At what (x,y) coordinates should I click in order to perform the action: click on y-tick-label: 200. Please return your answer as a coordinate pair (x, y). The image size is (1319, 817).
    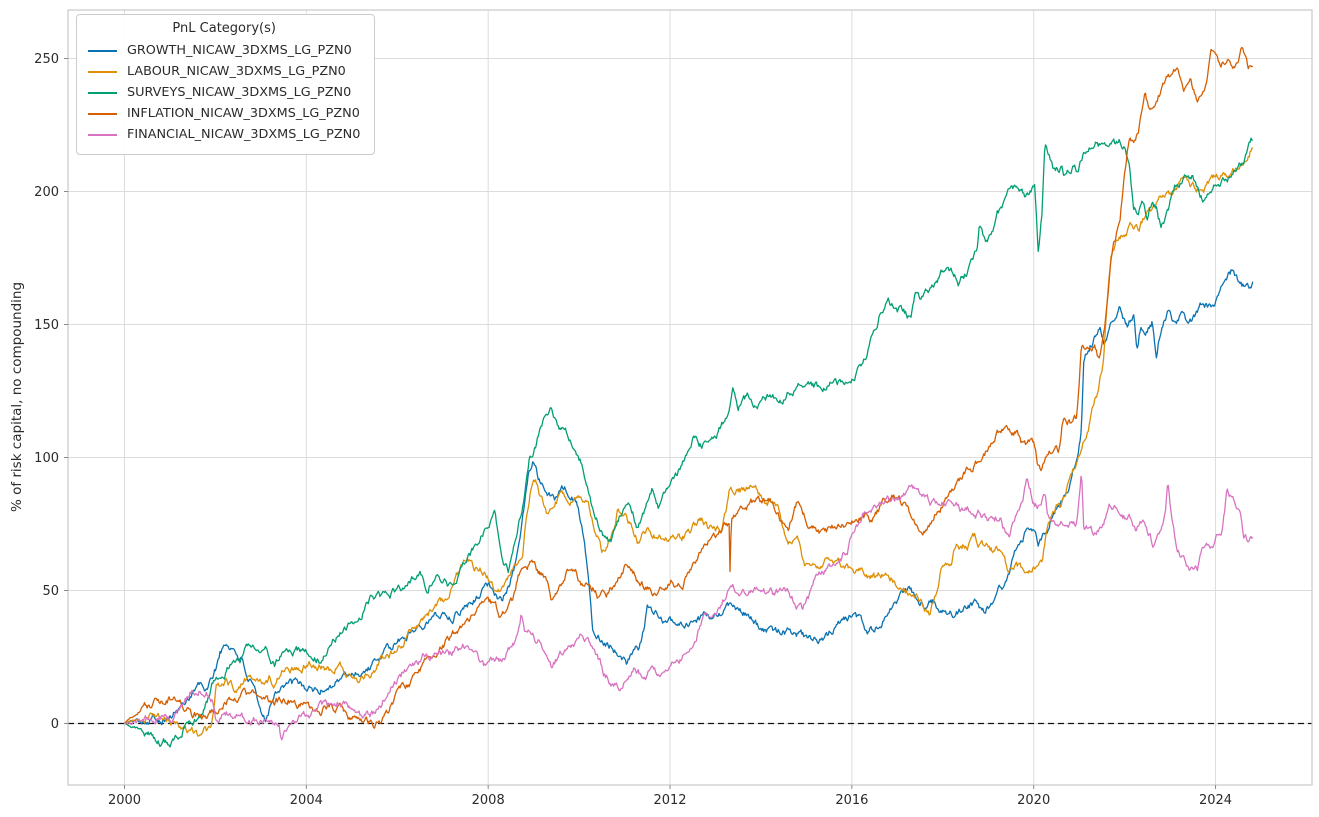
    Looking at the image, I should click on (46, 192).